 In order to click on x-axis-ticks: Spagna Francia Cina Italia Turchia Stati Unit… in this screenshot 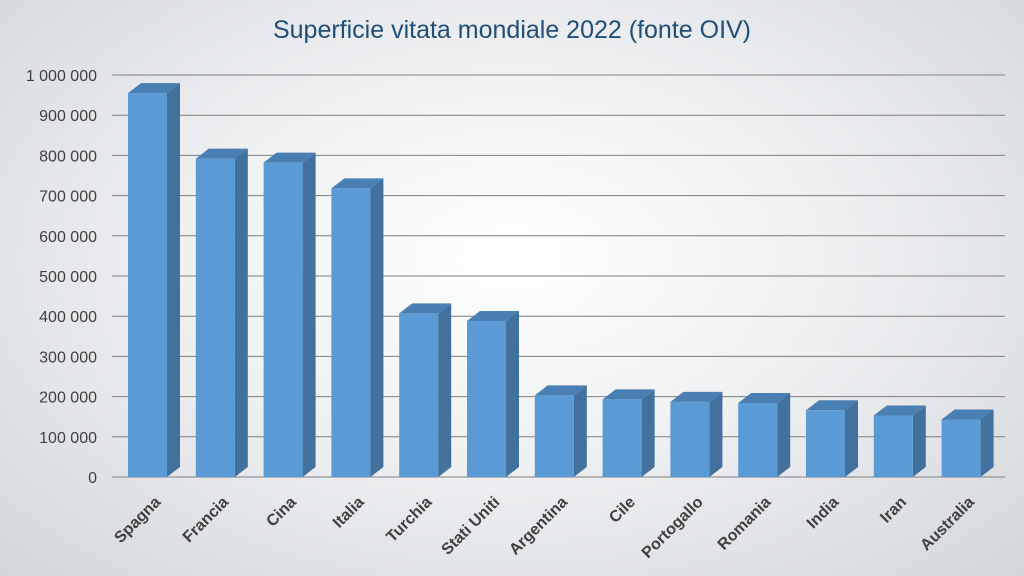, I will do `click(544, 528)`.